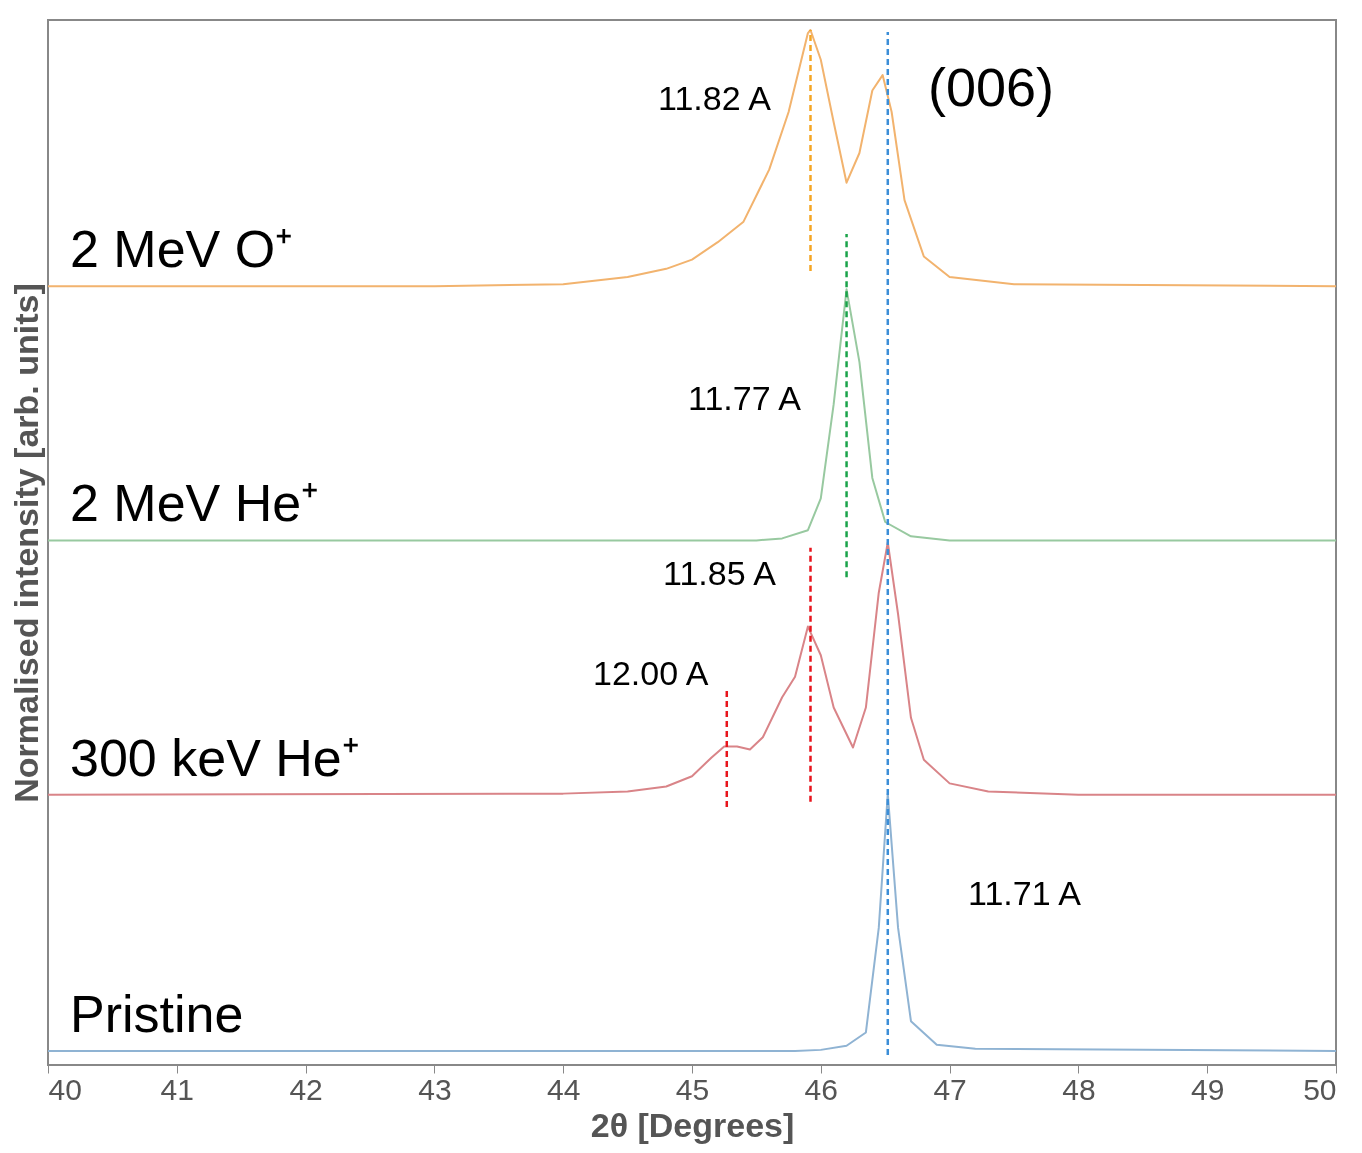 This screenshot has width=1362, height=1153. What do you see at coordinates (306, 1089) in the screenshot?
I see `x-tick-label: 42` at bounding box center [306, 1089].